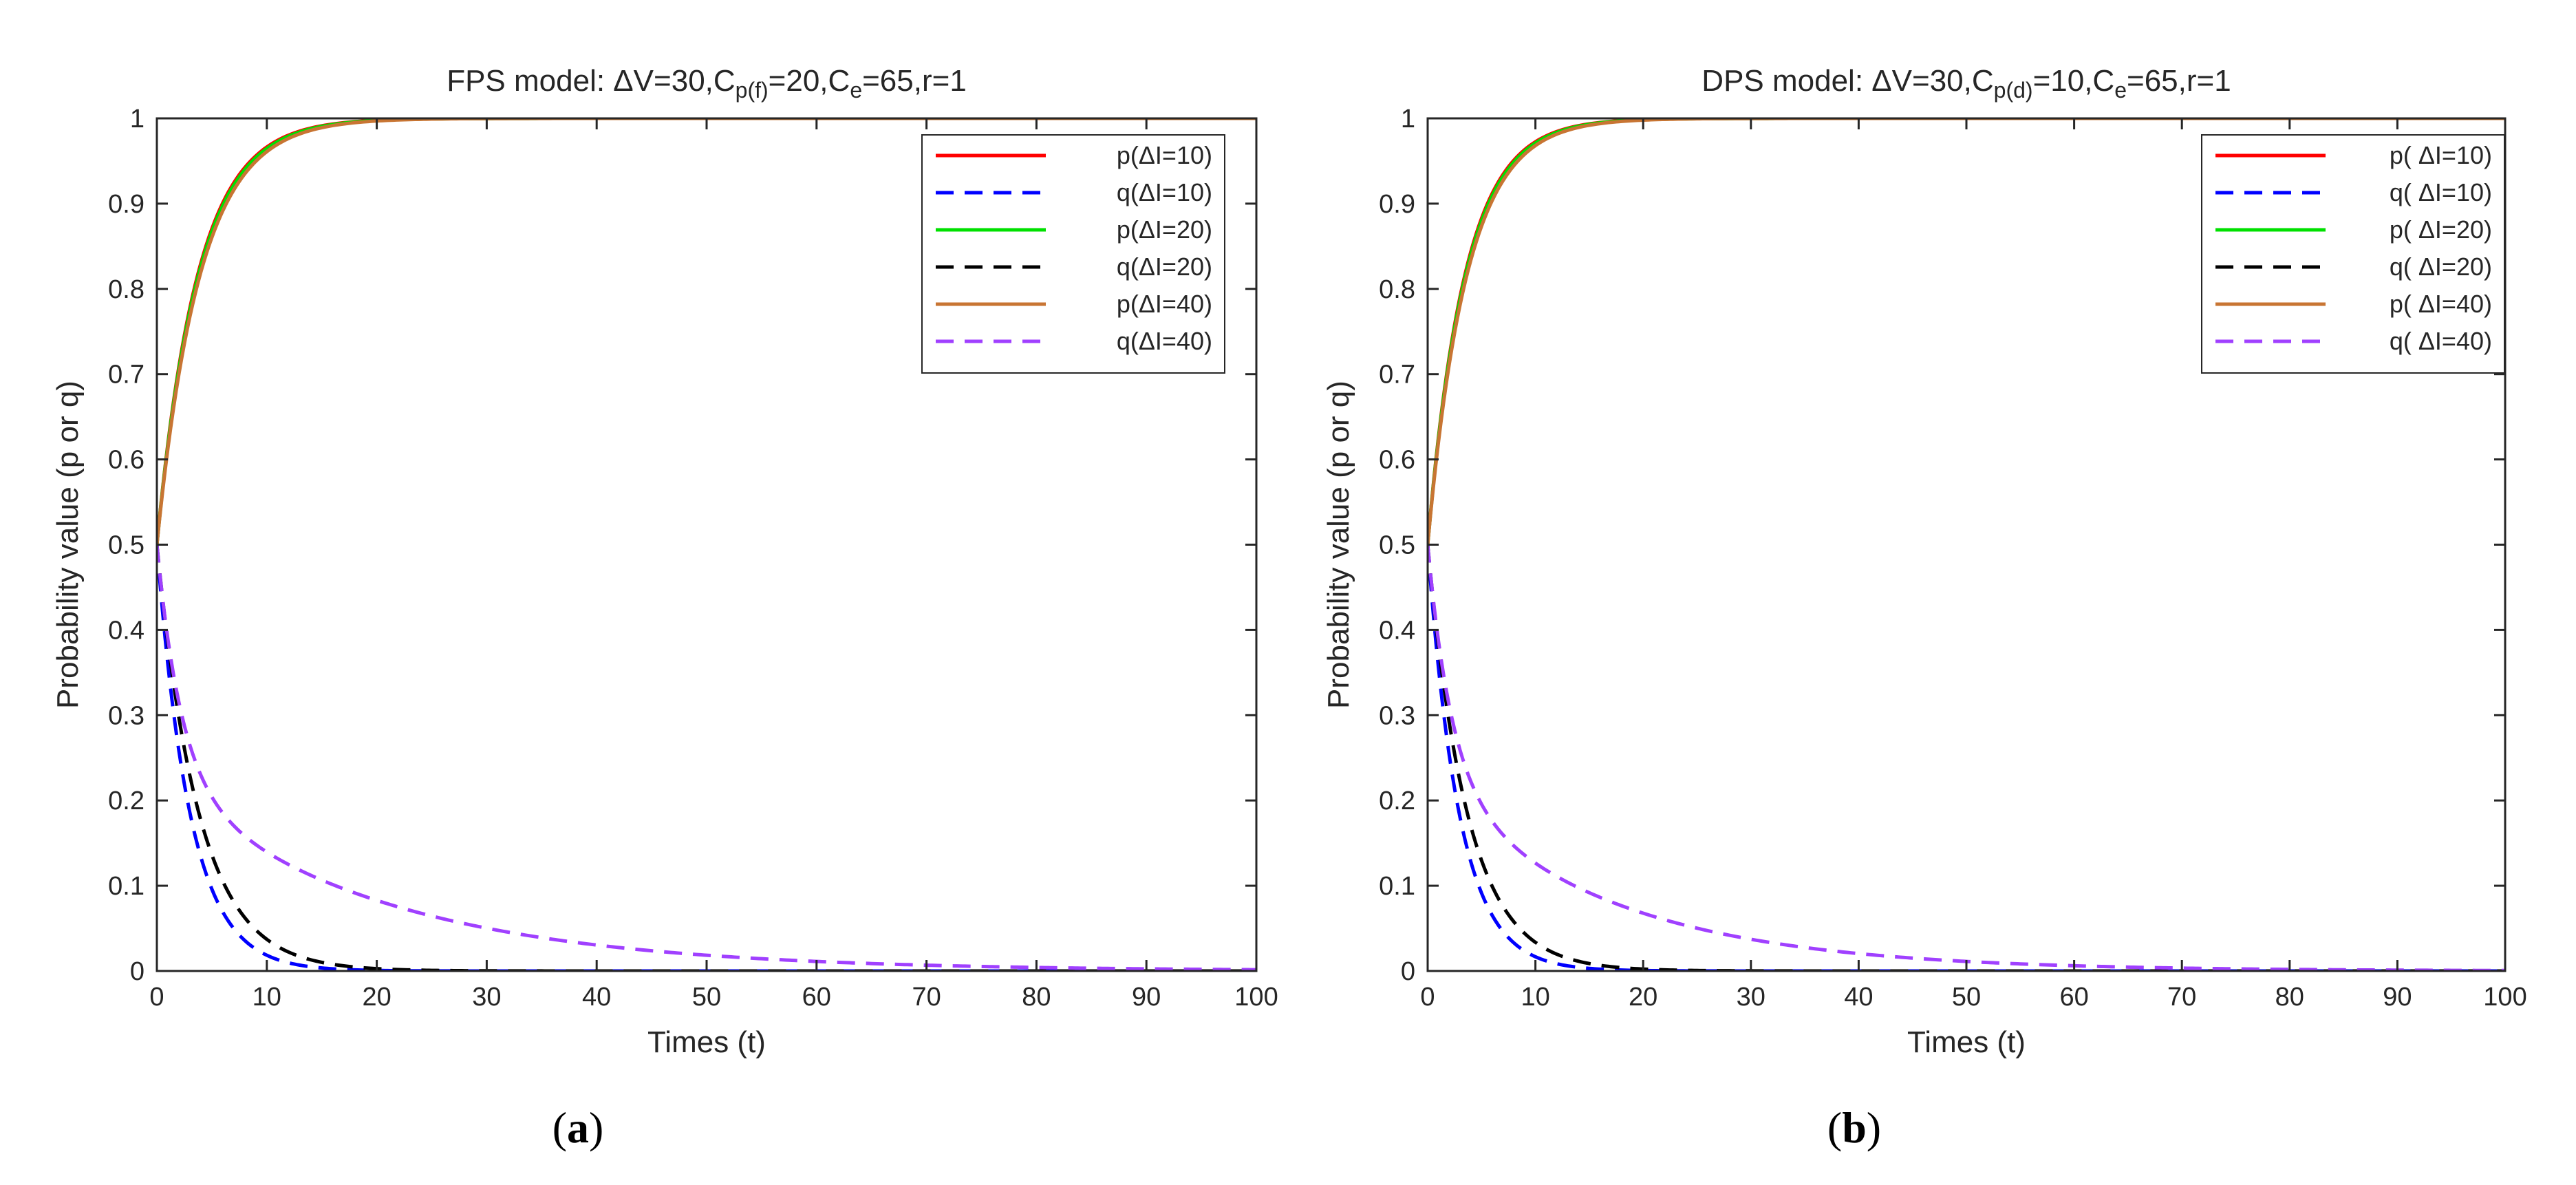 The height and width of the screenshot is (1185, 2576). Describe the element at coordinates (2441, 267) in the screenshot. I see `legend-label: q( ΔI=20)` at that location.